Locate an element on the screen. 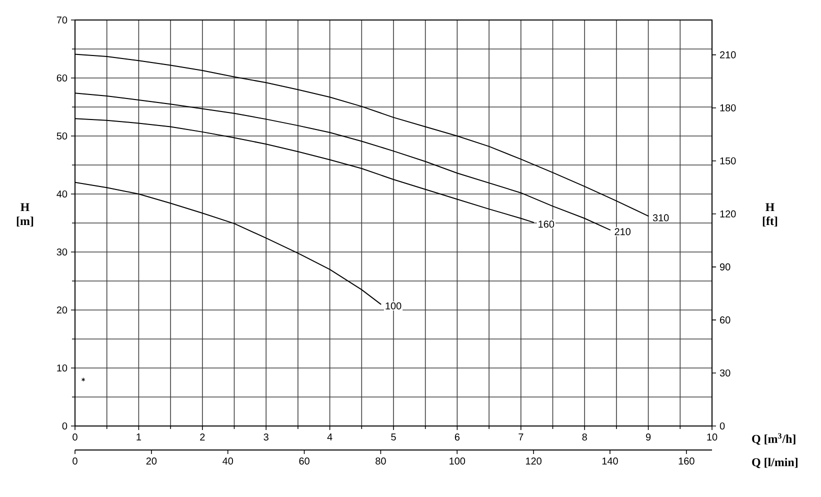  x-tick-label: 6 is located at coordinates (457, 437).